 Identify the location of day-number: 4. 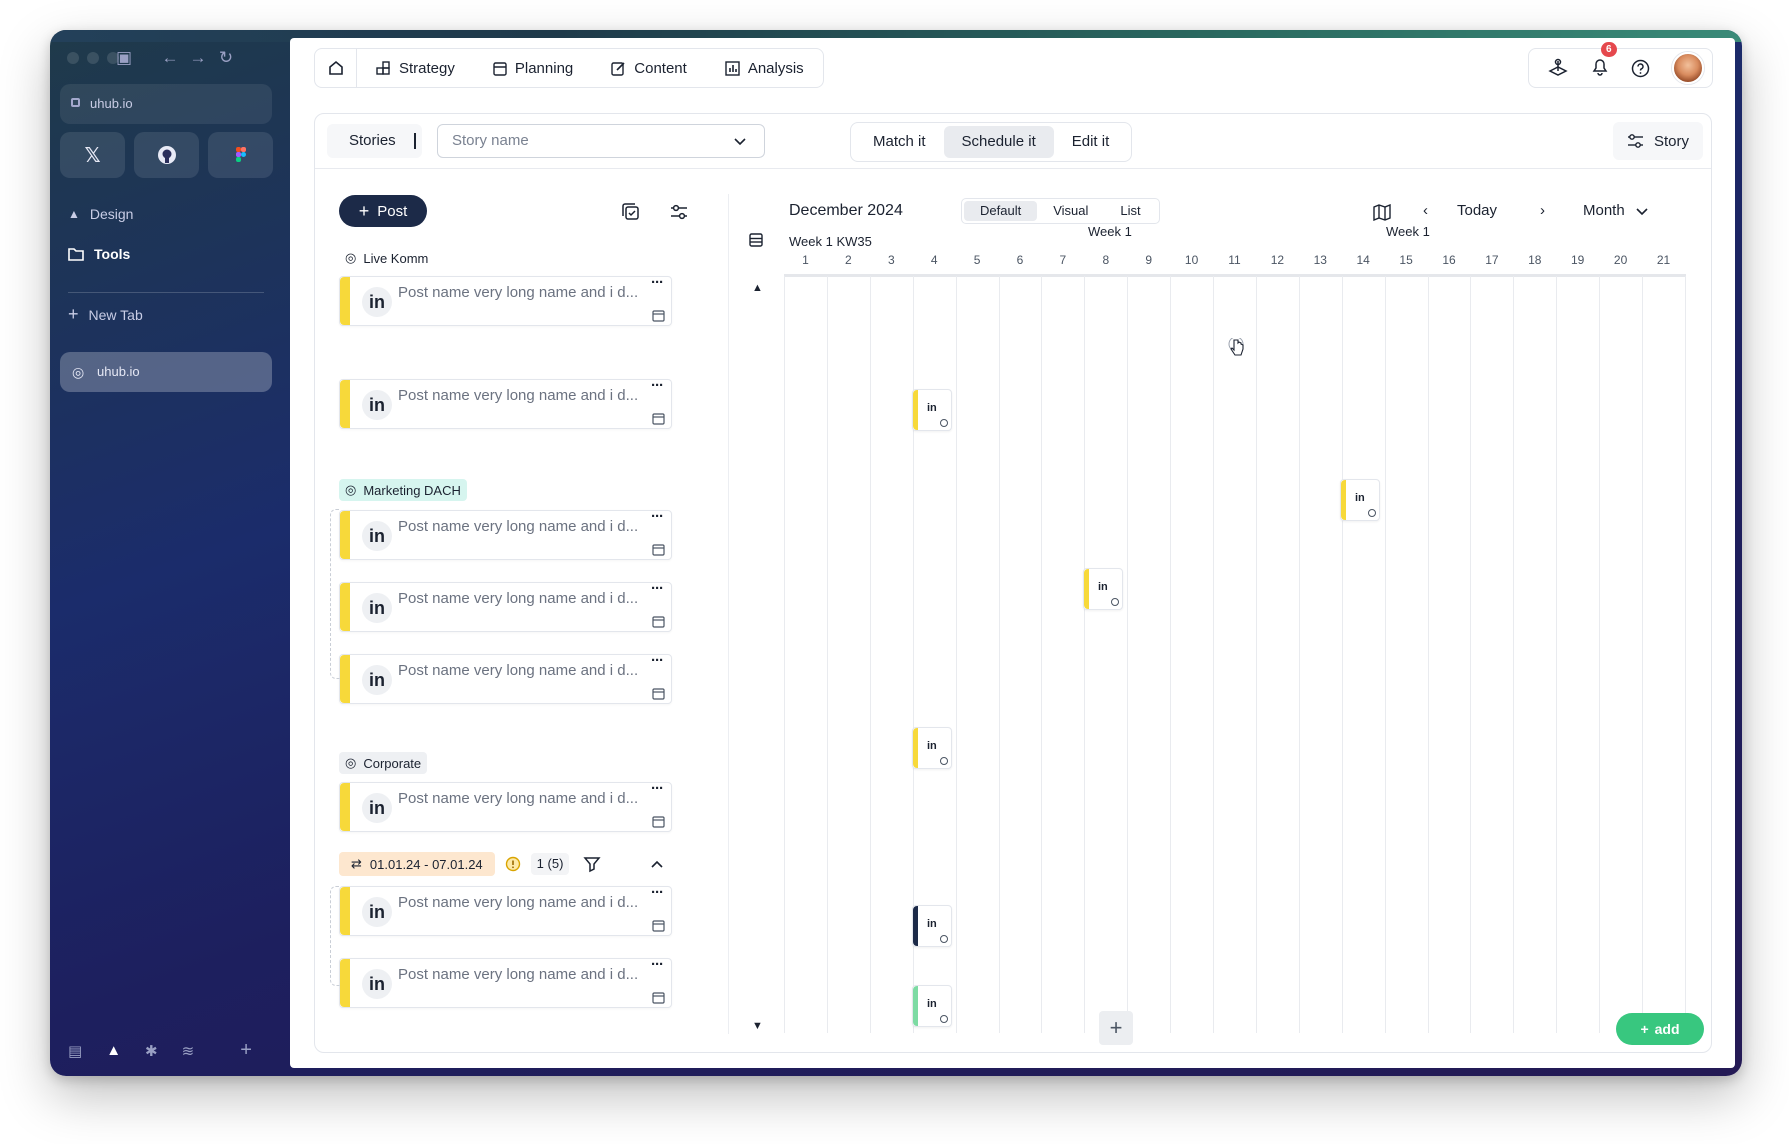
(934, 260).